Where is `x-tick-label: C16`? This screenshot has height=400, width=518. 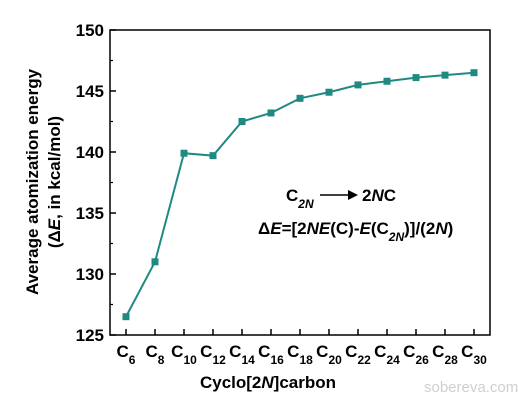
x-tick-label: C16 is located at coordinates (271, 354).